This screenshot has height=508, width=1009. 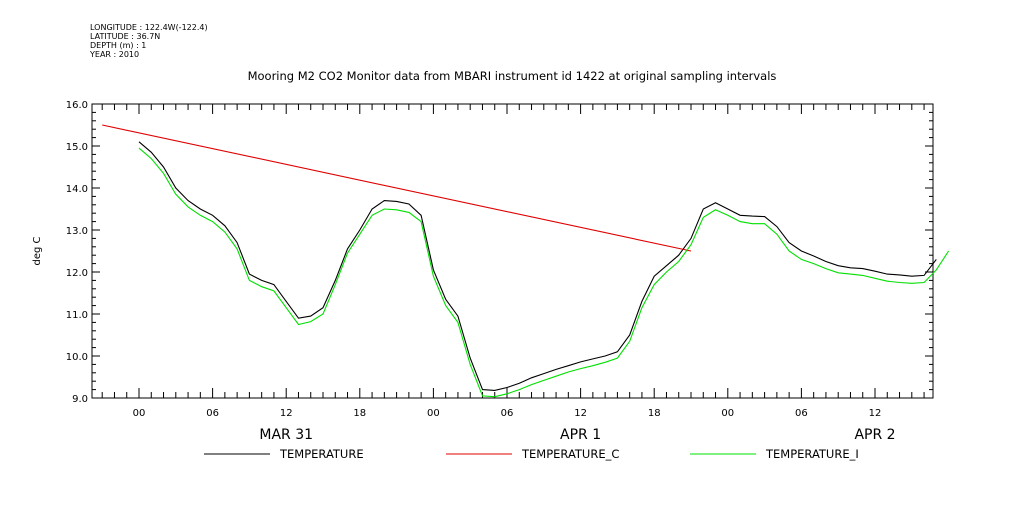 I want to click on meta-line: LATITUDE : 36.7N, so click(x=125, y=36).